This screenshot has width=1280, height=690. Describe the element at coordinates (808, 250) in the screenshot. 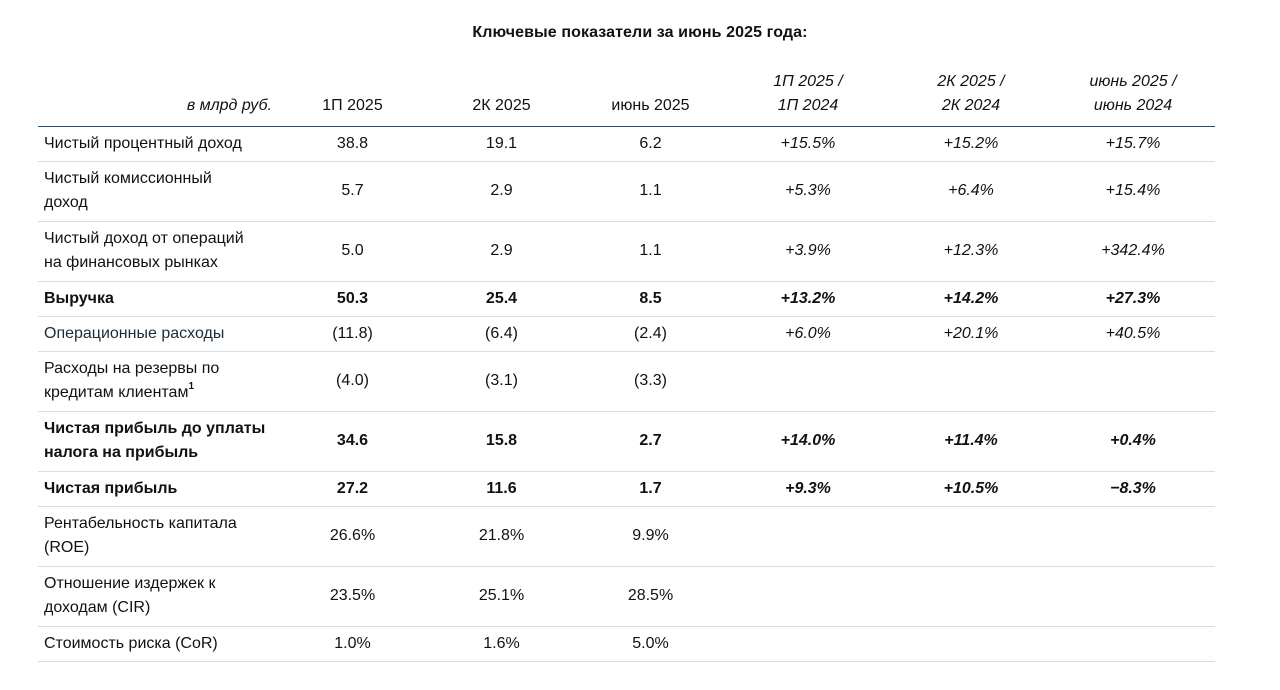

I see `cell-change: +3.9%` at that location.